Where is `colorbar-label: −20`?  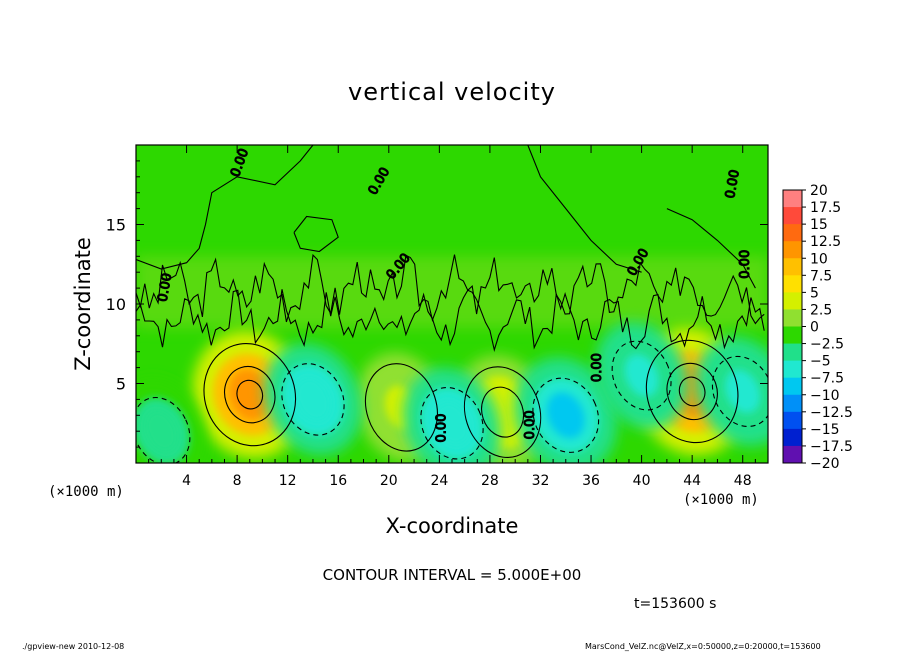 colorbar-label: −20 is located at coordinates (825, 464).